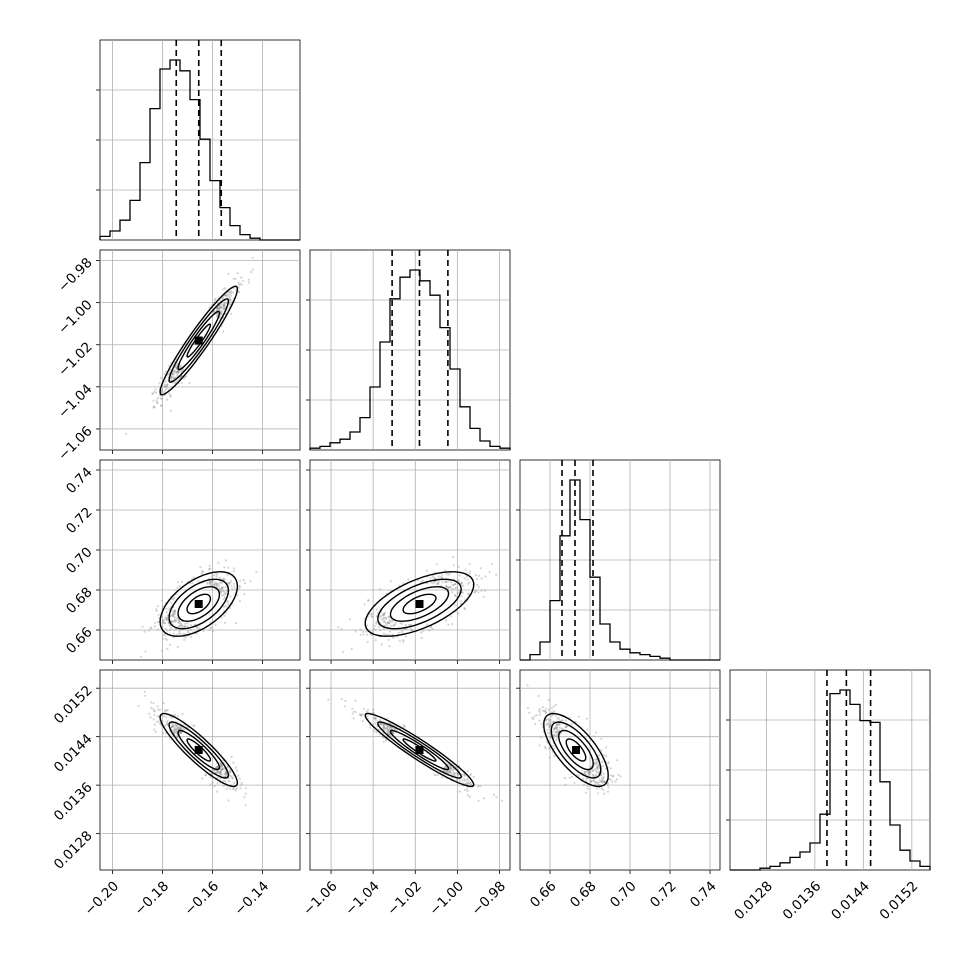 The image size is (970, 970). Describe the element at coordinates (75, 443) in the screenshot. I see `y-tick-label: −1.06` at that location.